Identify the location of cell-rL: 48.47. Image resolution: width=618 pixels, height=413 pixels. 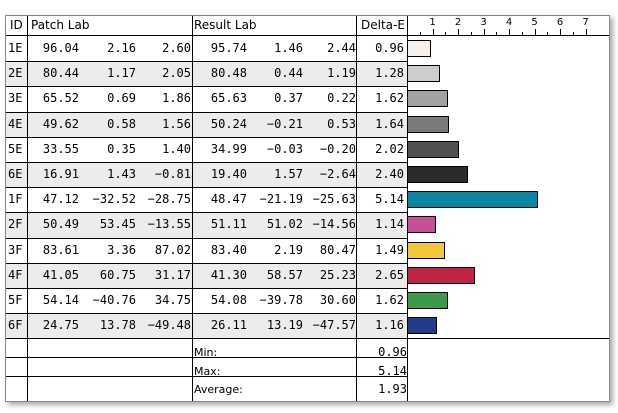
(228, 199).